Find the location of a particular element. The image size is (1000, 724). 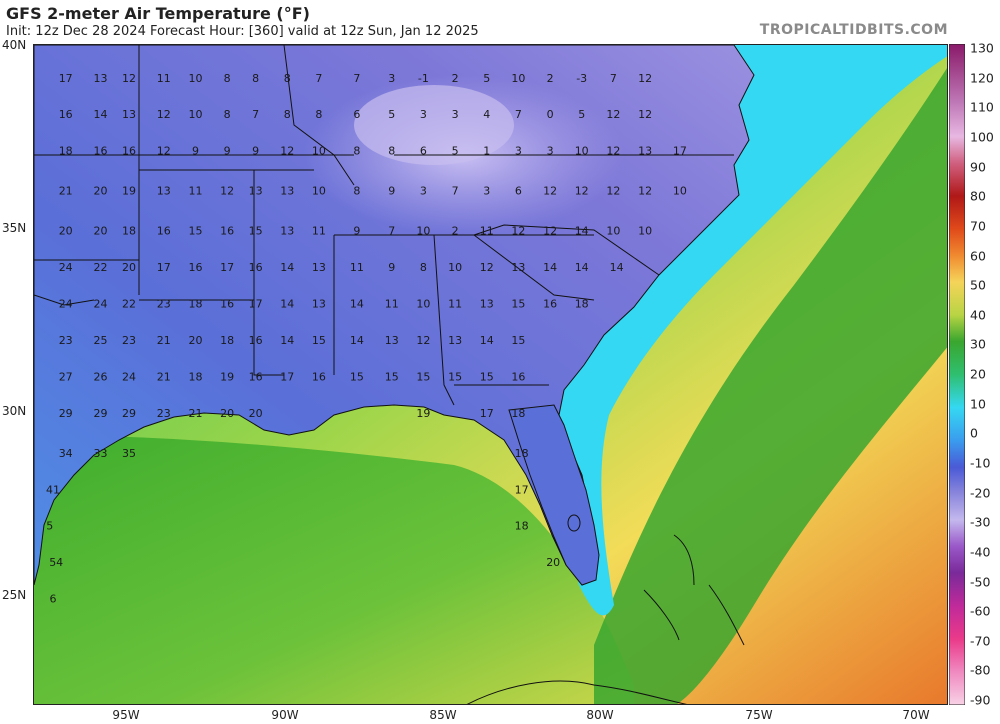

colorbar-tick-label: 10 is located at coordinates (978, 404).